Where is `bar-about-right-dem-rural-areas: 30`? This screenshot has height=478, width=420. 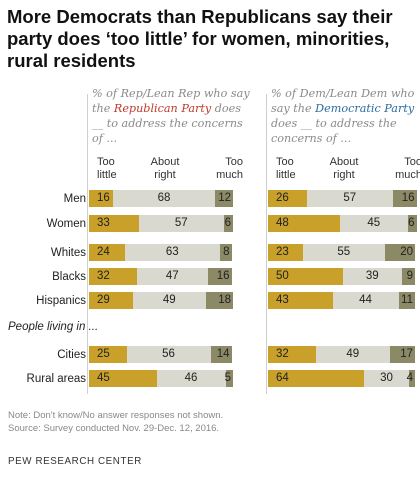 bar-about-right-dem-rural-areas: 30 is located at coordinates (386, 378).